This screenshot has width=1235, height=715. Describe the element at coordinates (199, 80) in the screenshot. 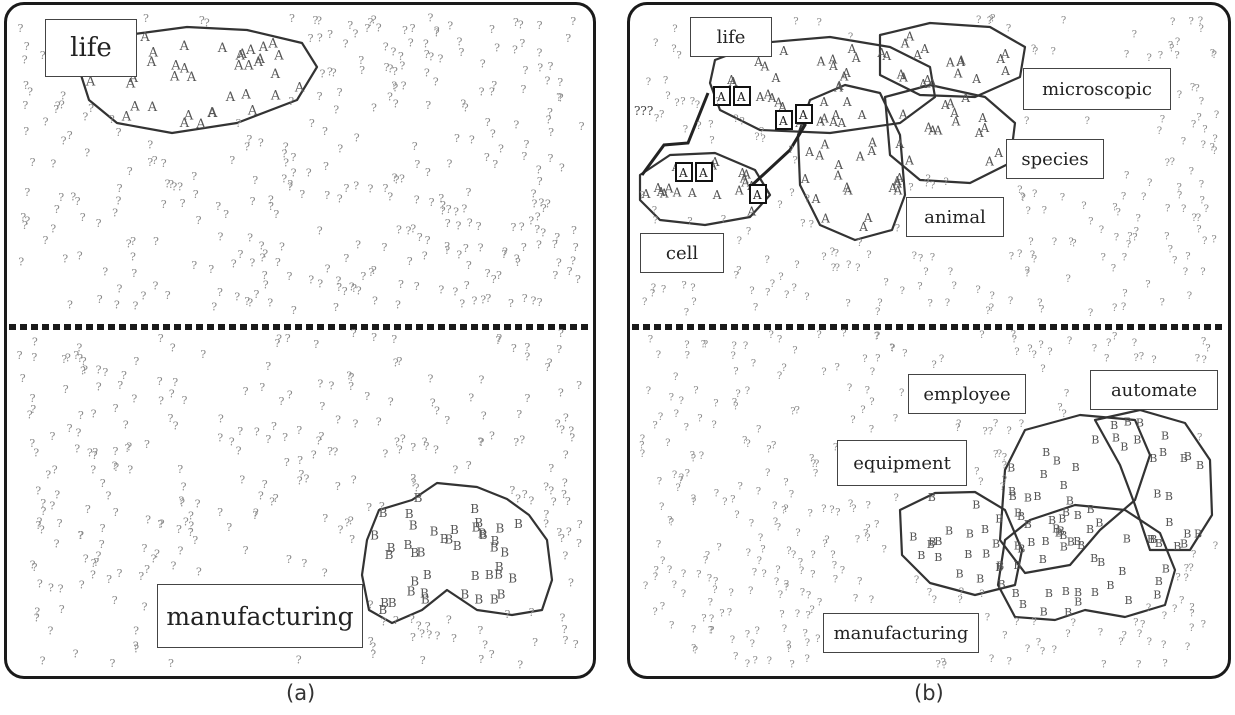

I see `life-cluster-outline` at that location.